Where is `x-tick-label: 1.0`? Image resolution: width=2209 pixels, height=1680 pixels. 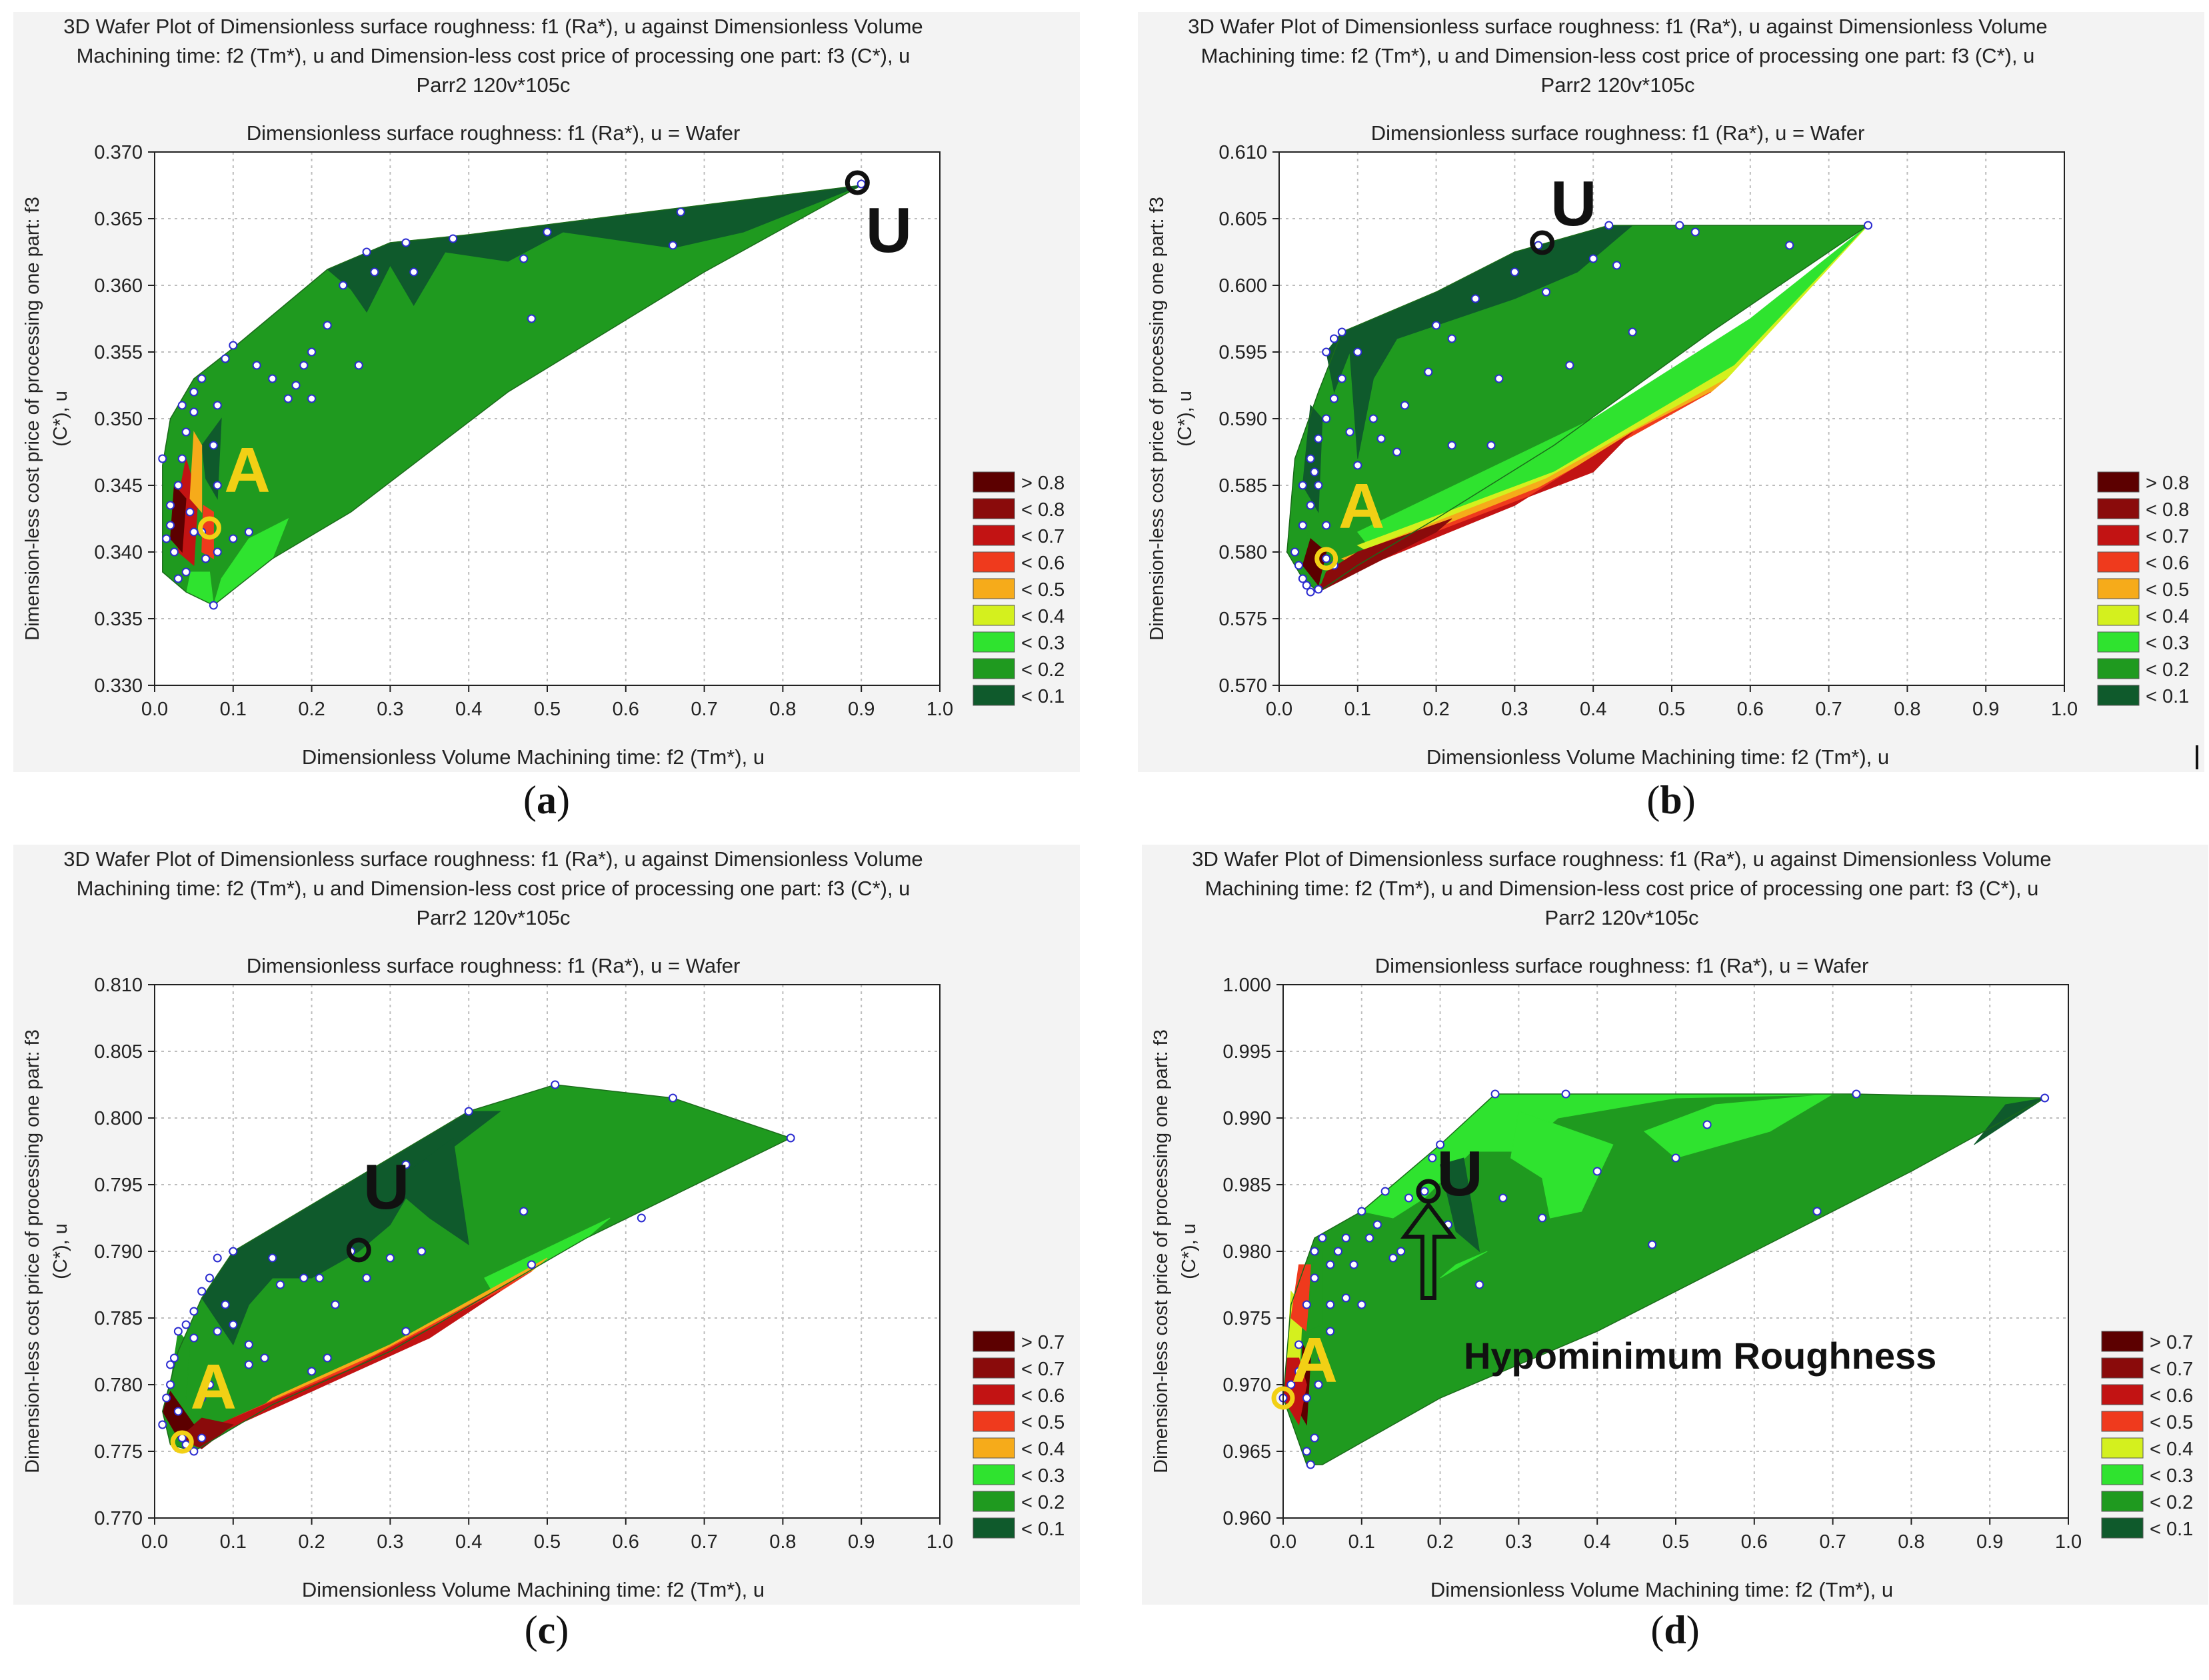 x-tick-label: 1.0 is located at coordinates (2064, 709).